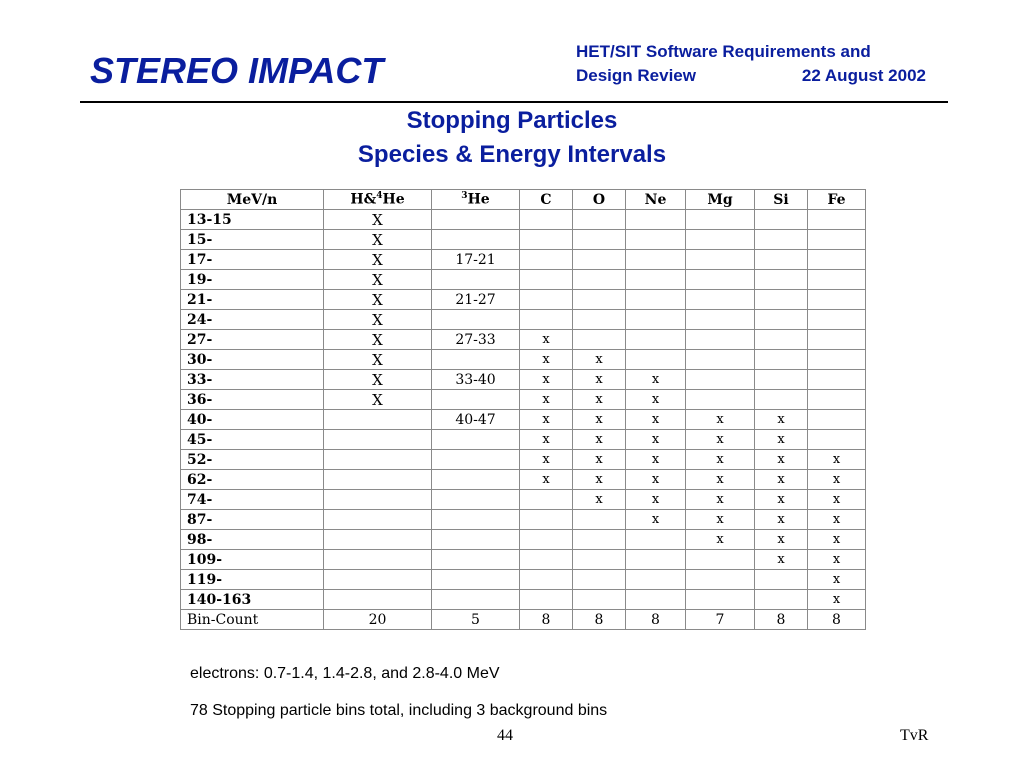  Describe the element at coordinates (252, 199) in the screenshot. I see `col-header-mevn: MeV/n` at that location.